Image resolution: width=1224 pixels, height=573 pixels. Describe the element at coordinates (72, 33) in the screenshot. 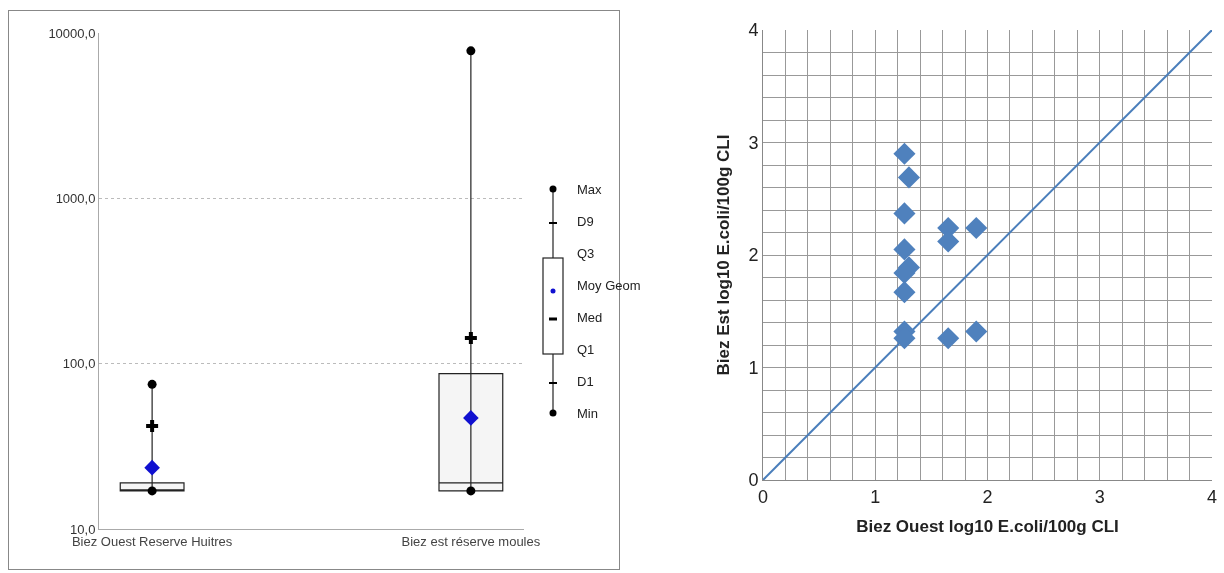

I see `y-tick-label: 10000,0` at that location.